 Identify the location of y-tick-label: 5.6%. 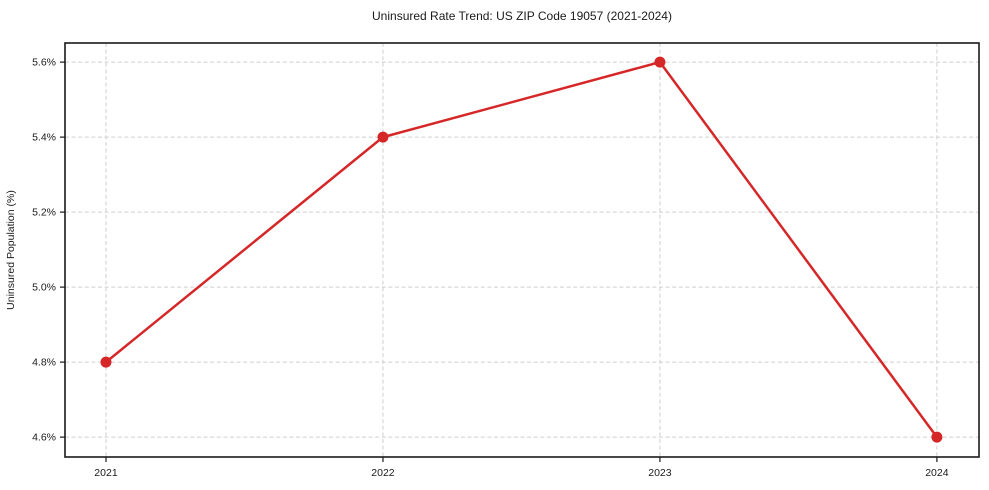
(44, 63).